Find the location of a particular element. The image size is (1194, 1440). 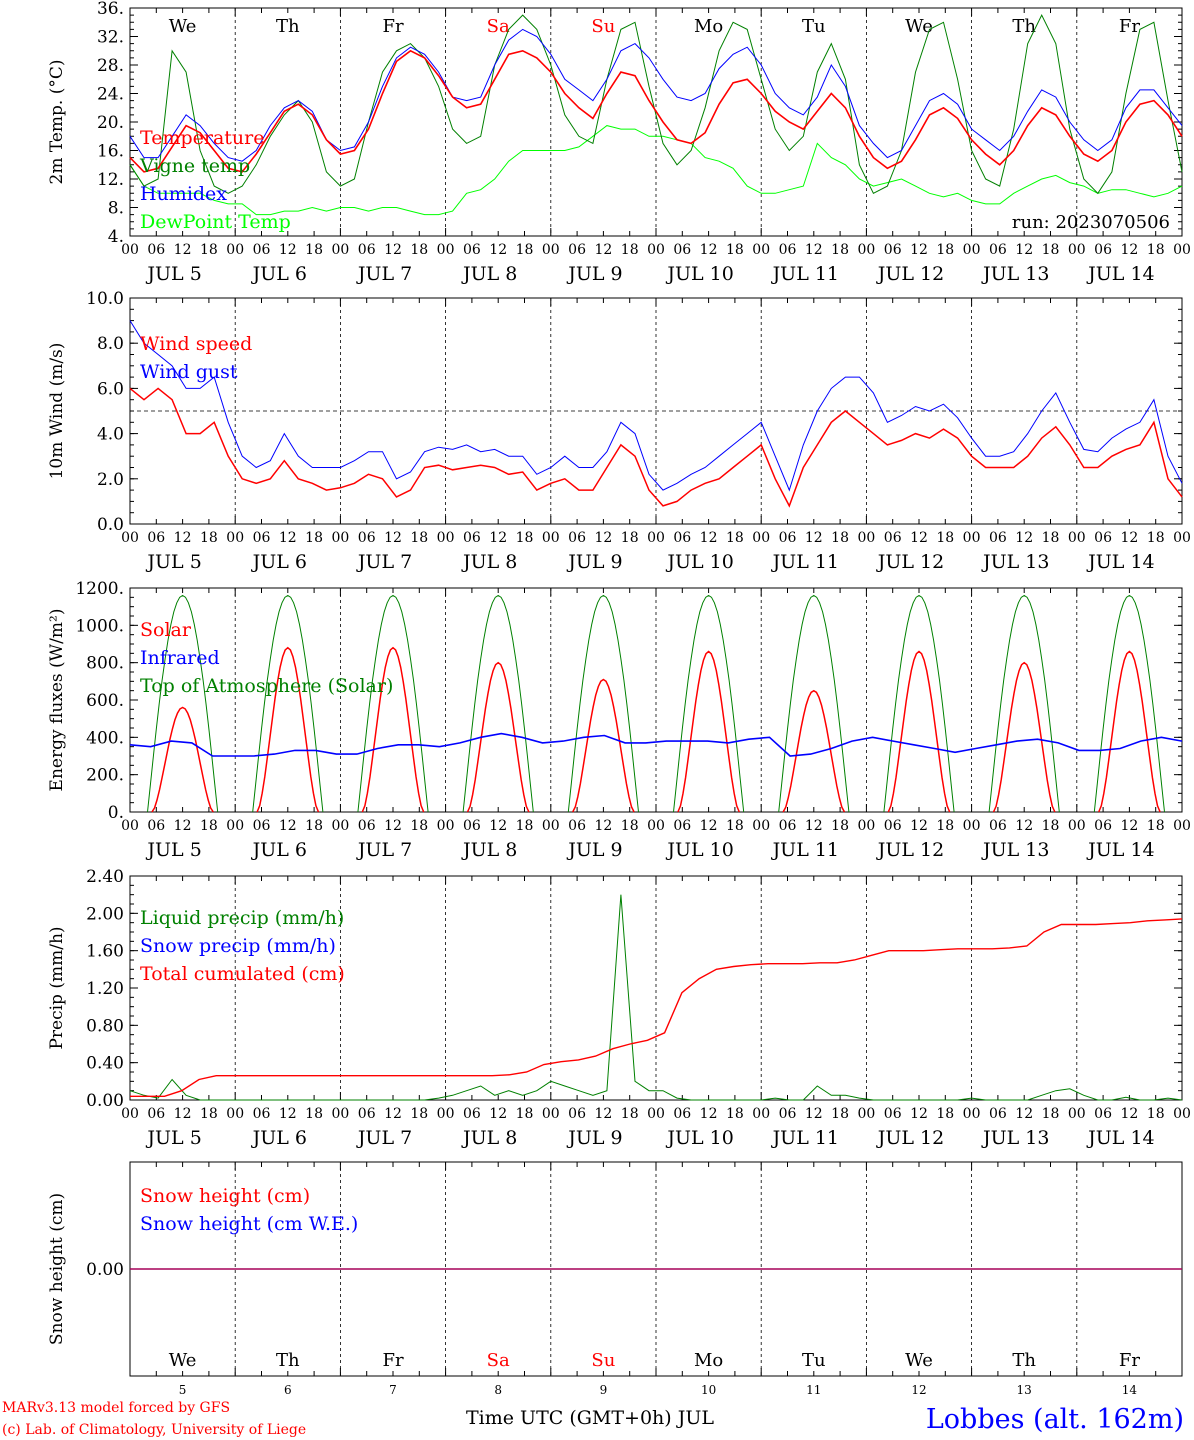

x-axis-title: Time UTC (GMT+0h) JUL is located at coordinates (590, 1418).